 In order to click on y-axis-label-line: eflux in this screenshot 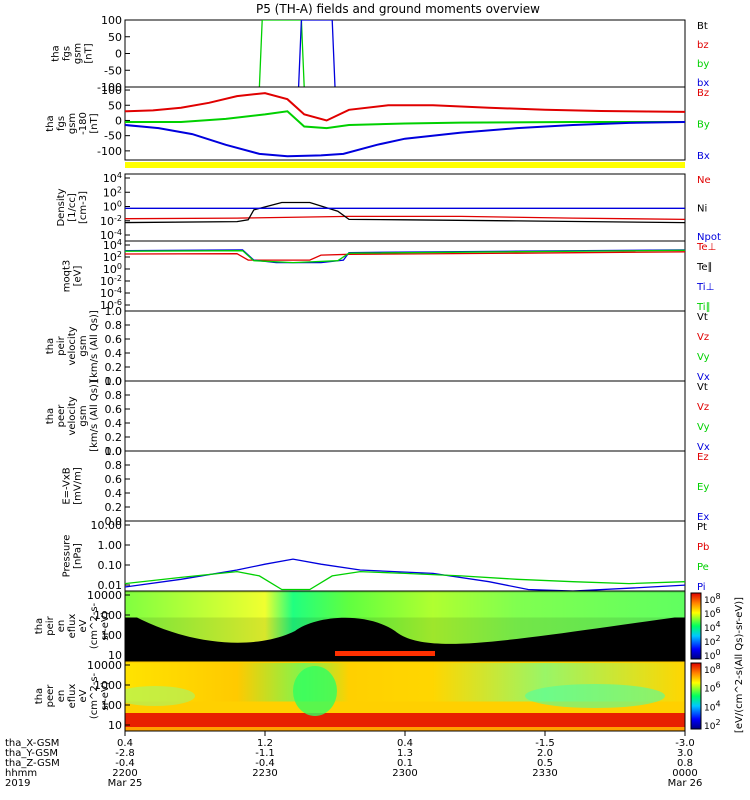, I will do `click(72, 626)`.